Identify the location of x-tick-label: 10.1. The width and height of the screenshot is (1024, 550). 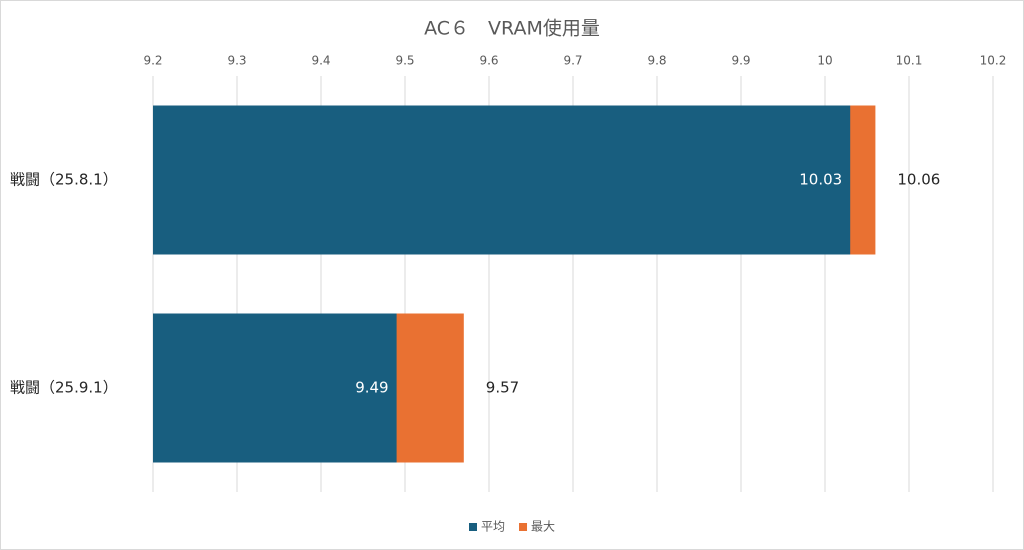
(909, 61).